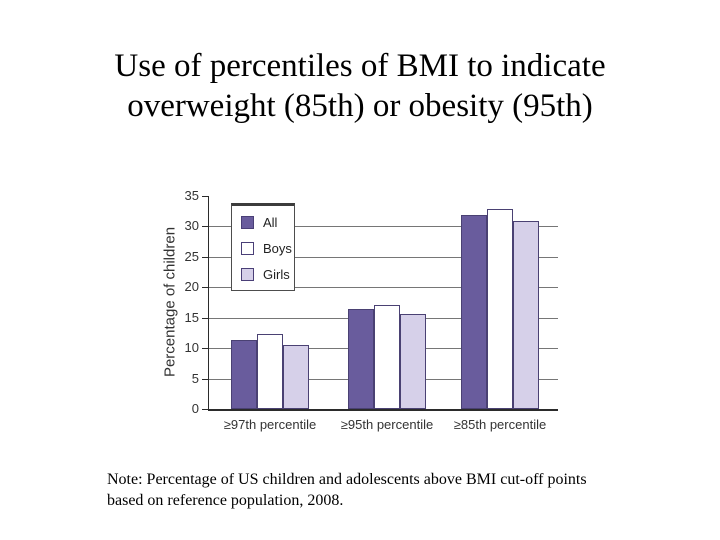  Describe the element at coordinates (191, 317) in the screenshot. I see `y-tick-label-15: 15` at that location.